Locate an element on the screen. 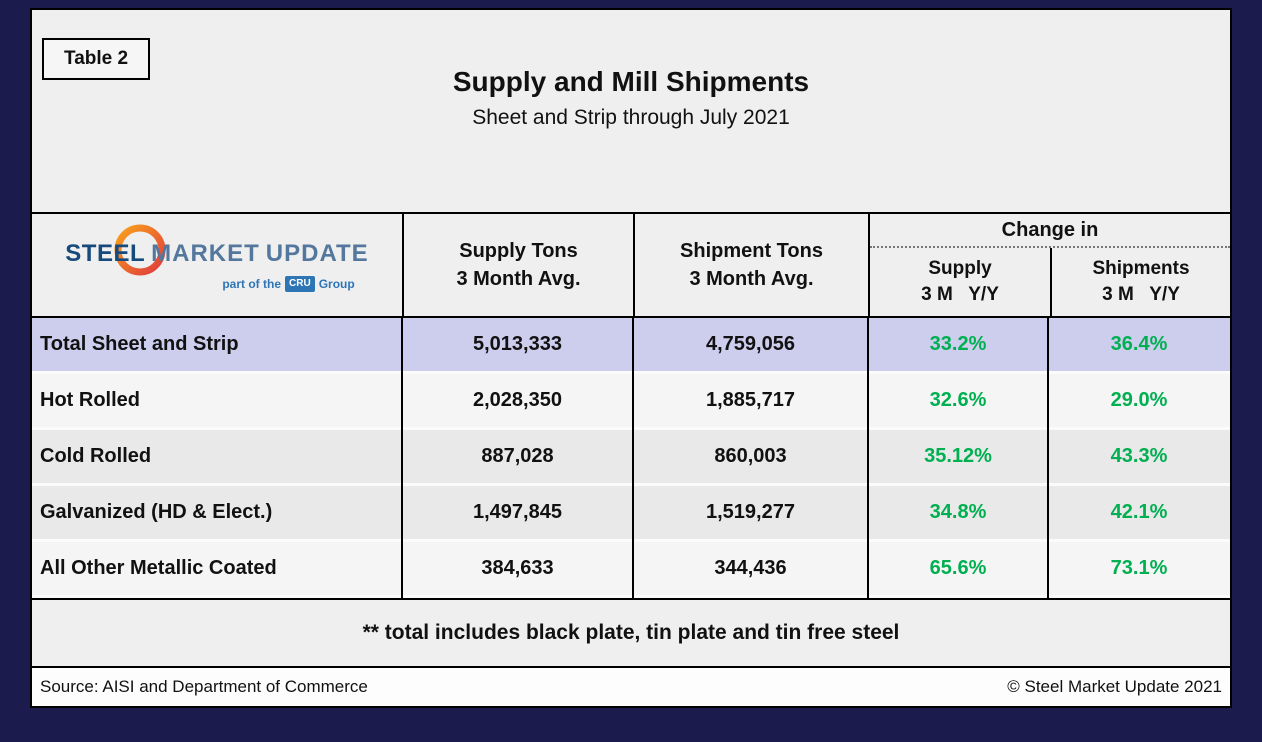 This screenshot has height=742, width=1262. logo-market-text: MARKET is located at coordinates (205, 254).